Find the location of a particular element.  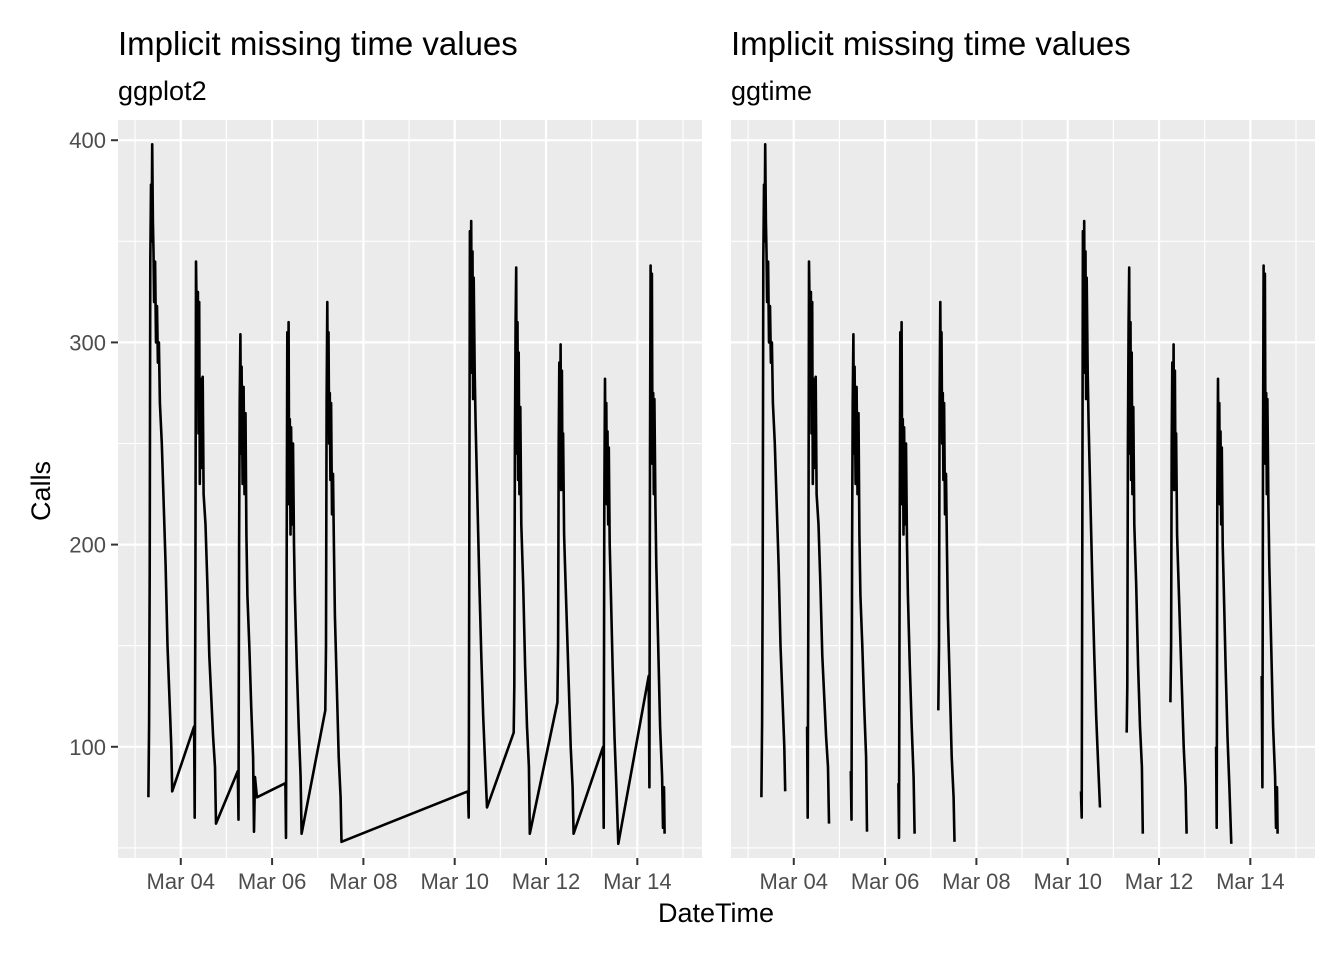

x-axis-label: DateTime is located at coordinates (716, 913).